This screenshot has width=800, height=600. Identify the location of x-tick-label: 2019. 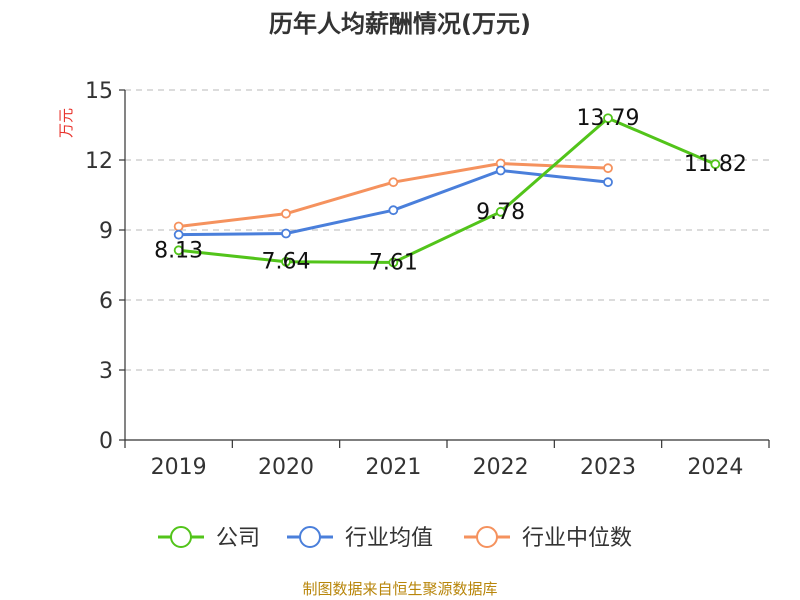
(179, 467).